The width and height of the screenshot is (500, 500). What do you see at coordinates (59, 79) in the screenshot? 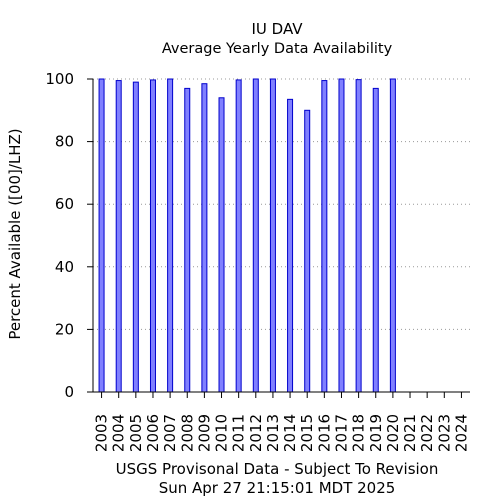
I see `y-tick-label: 100` at bounding box center [59, 79].